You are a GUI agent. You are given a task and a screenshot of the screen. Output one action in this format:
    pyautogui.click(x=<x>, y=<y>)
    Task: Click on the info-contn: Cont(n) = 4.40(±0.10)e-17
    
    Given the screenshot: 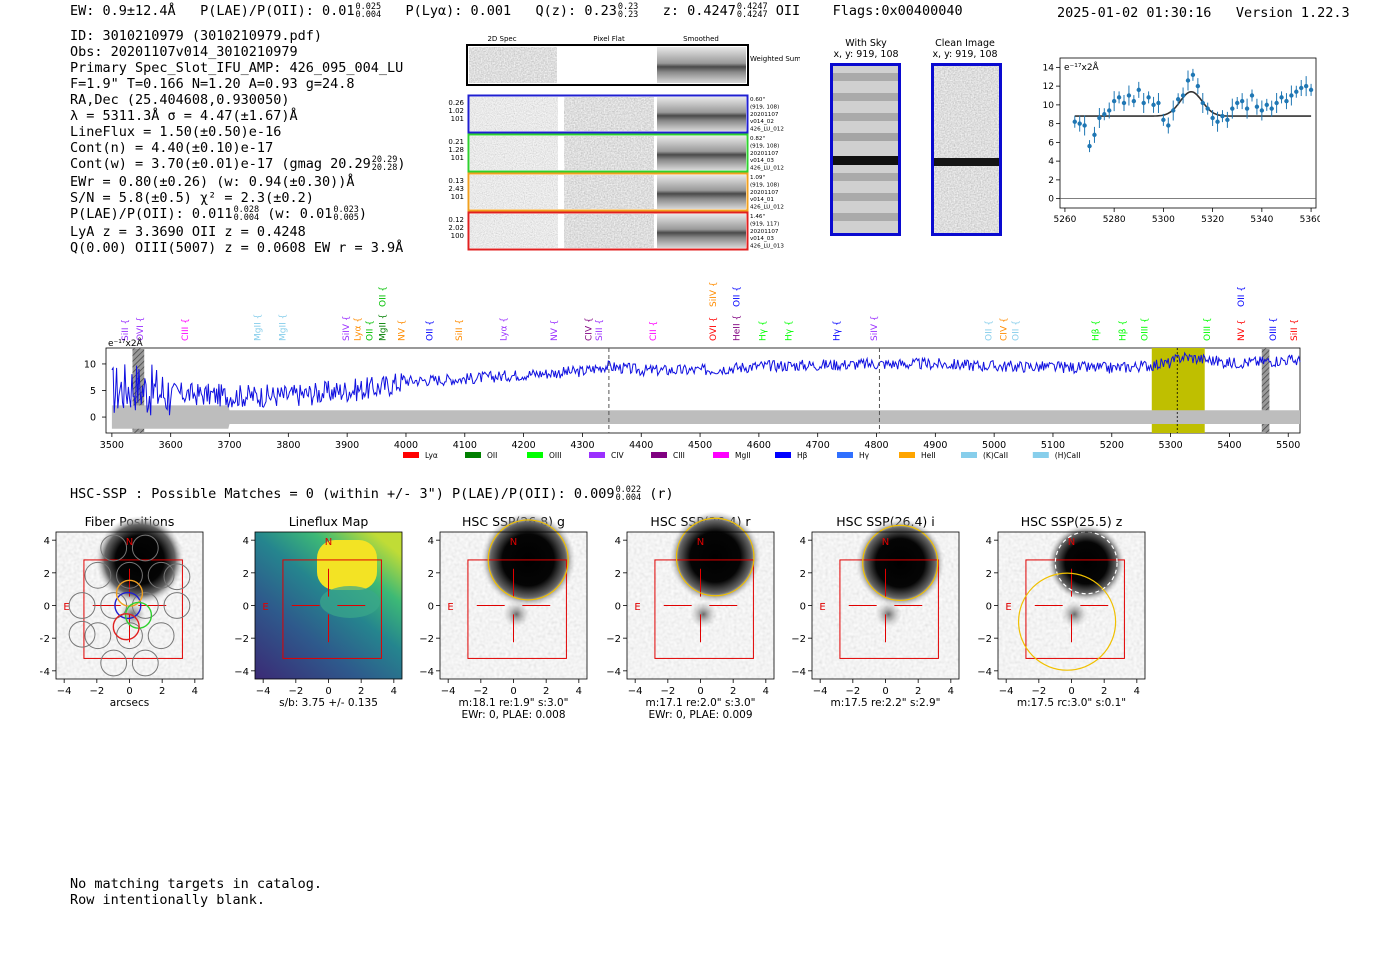 What is the action you would take?
    pyautogui.click(x=172, y=148)
    